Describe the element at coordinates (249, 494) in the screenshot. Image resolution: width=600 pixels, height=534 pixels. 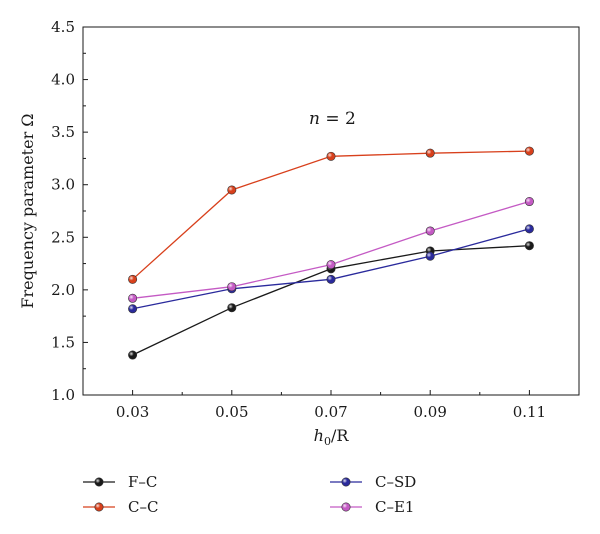
I see `legend: F–C C–SD C–C C–E1` at that location.